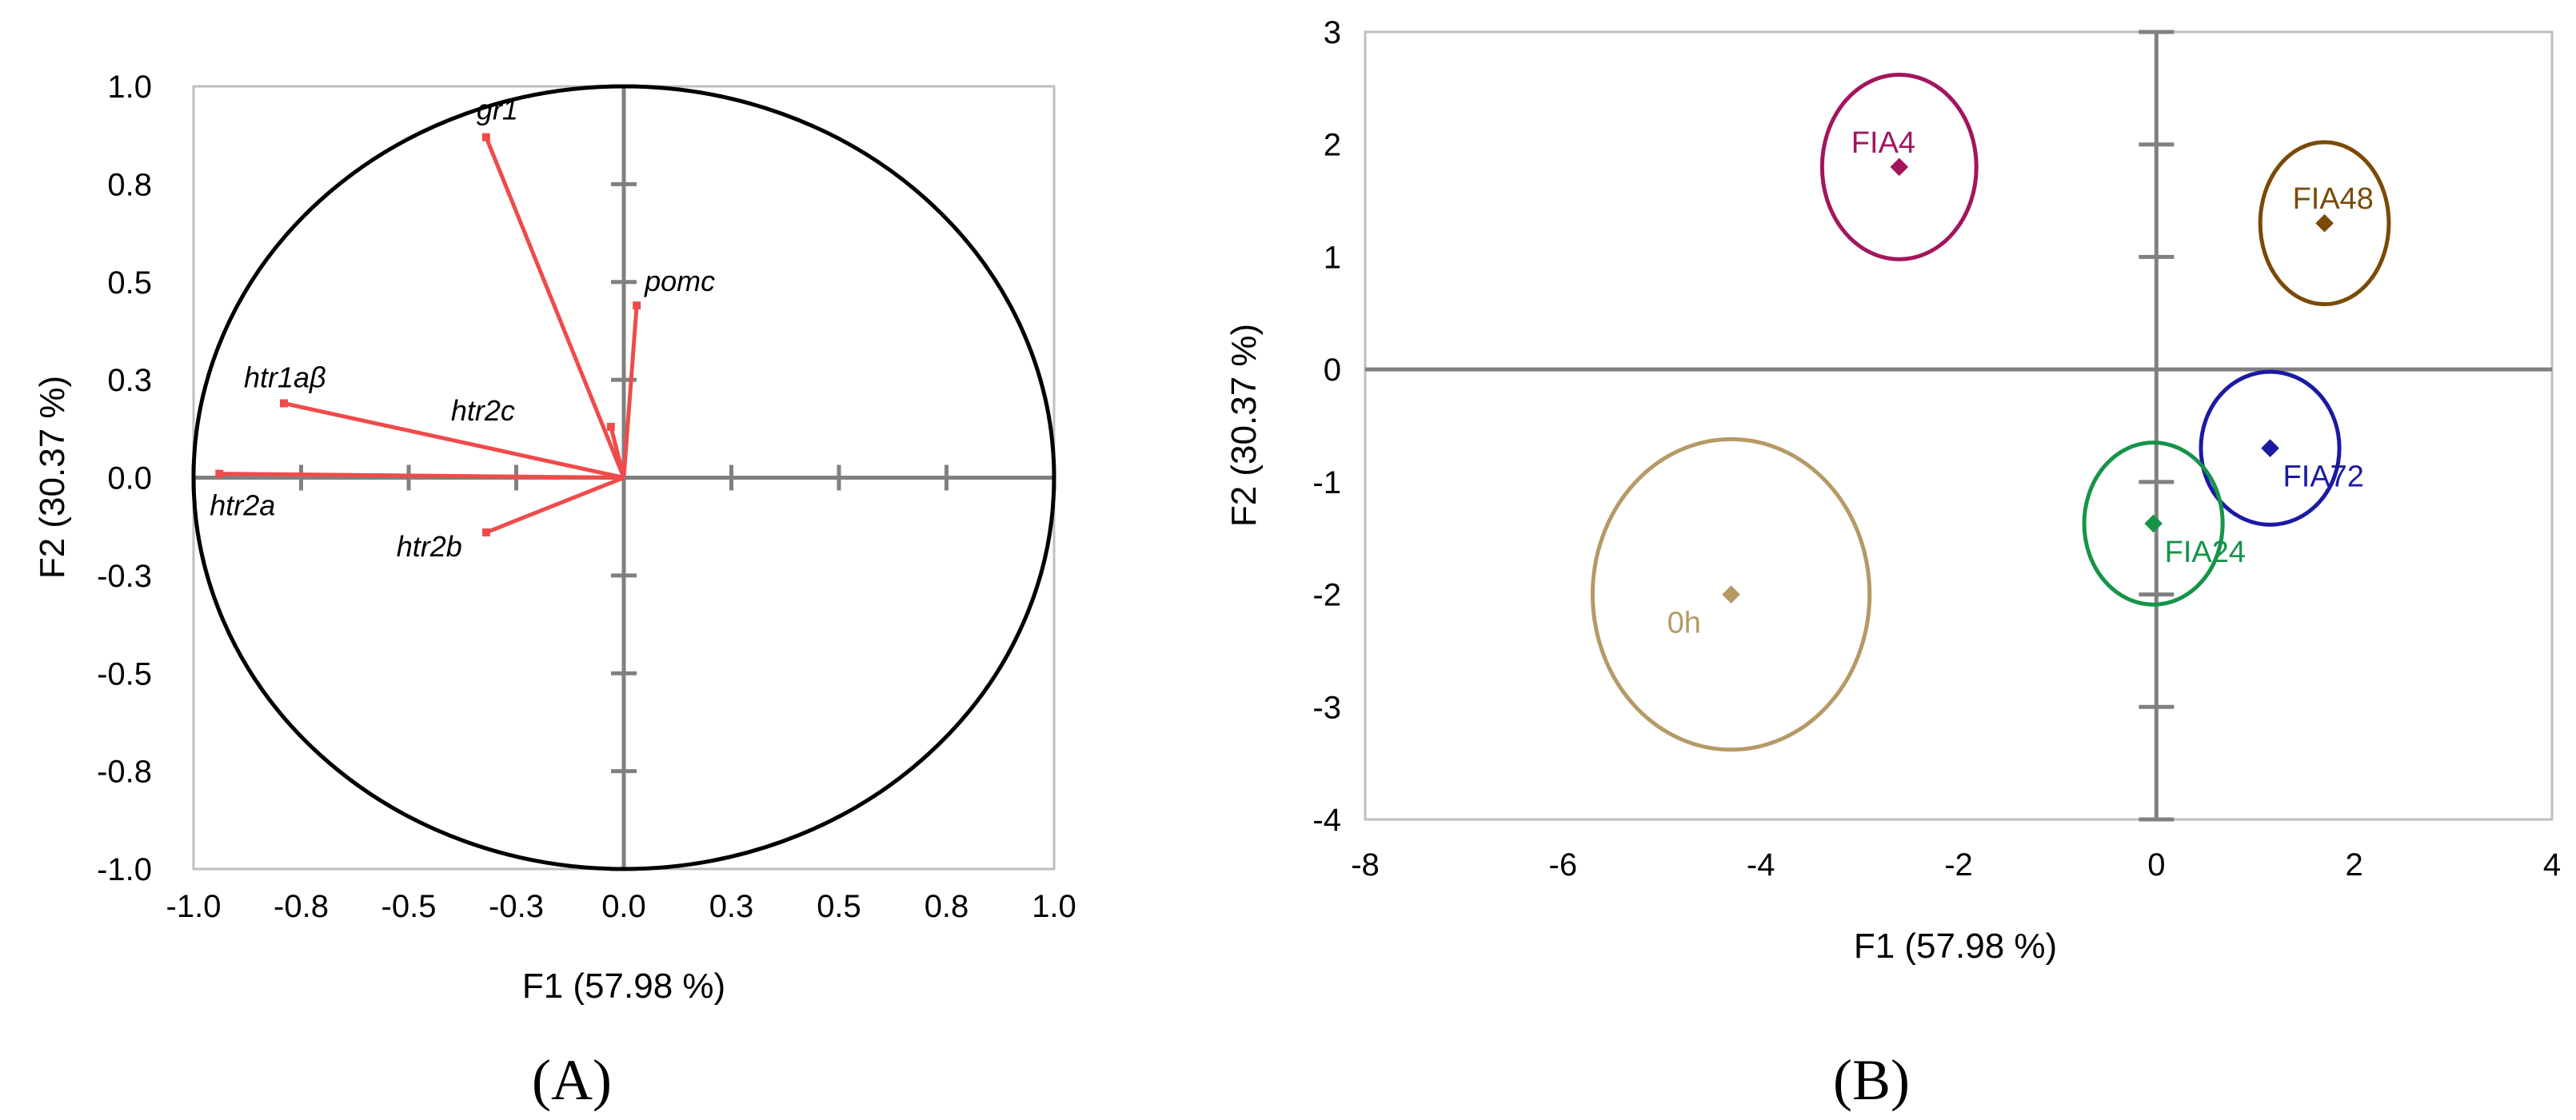  I want to click on x-tick-label-a: 0.8, so click(947, 906).